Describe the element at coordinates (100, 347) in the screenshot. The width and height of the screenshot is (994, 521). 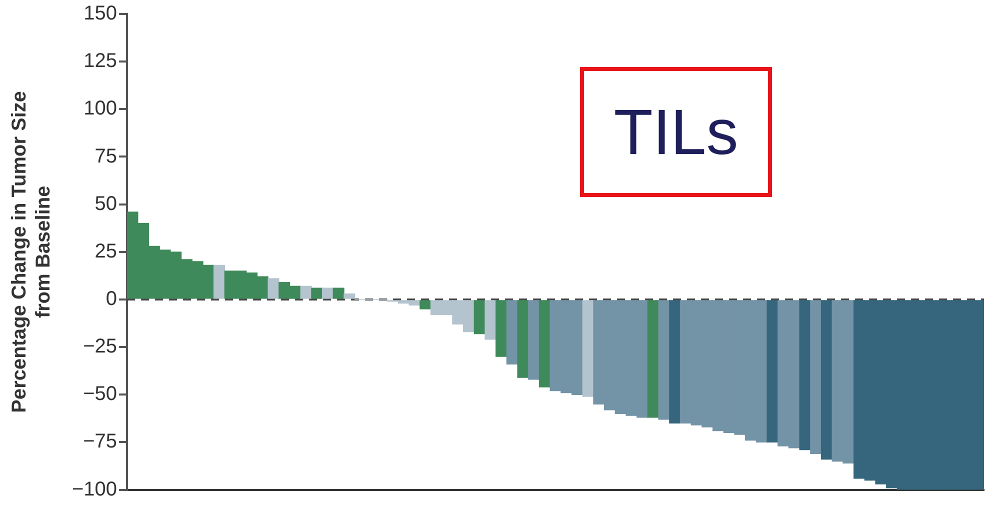
I see `y-tick-label: −25` at that location.